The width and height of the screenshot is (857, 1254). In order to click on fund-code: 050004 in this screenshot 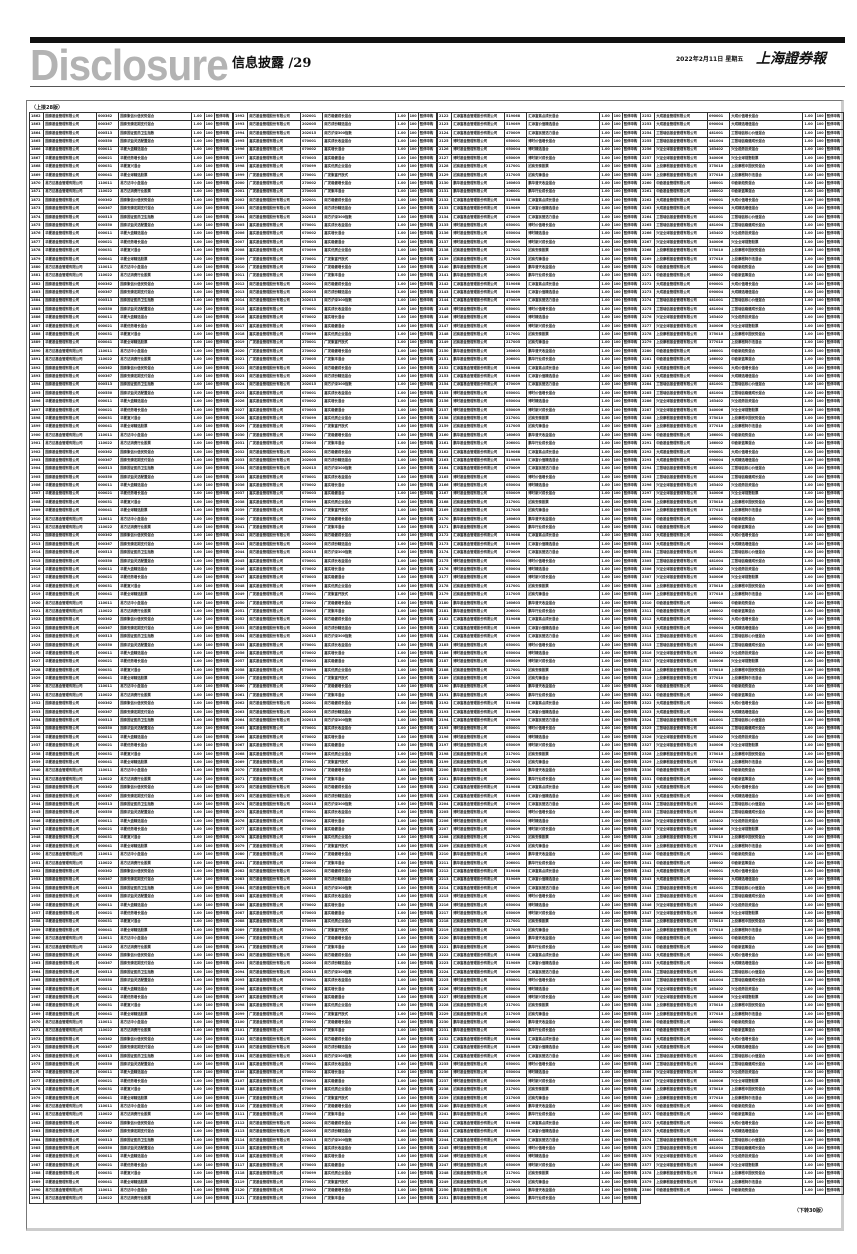, I will do `click(515, 486)`.